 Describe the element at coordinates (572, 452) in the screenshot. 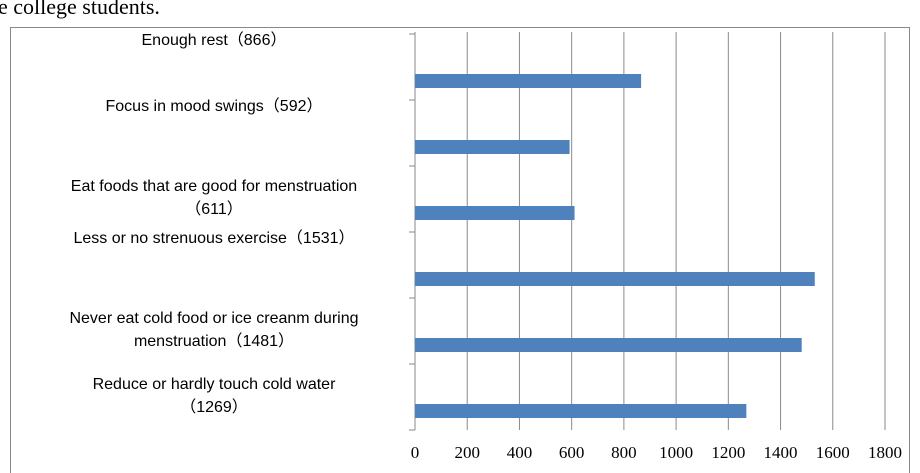

I see `x-tick-label: 600` at that location.